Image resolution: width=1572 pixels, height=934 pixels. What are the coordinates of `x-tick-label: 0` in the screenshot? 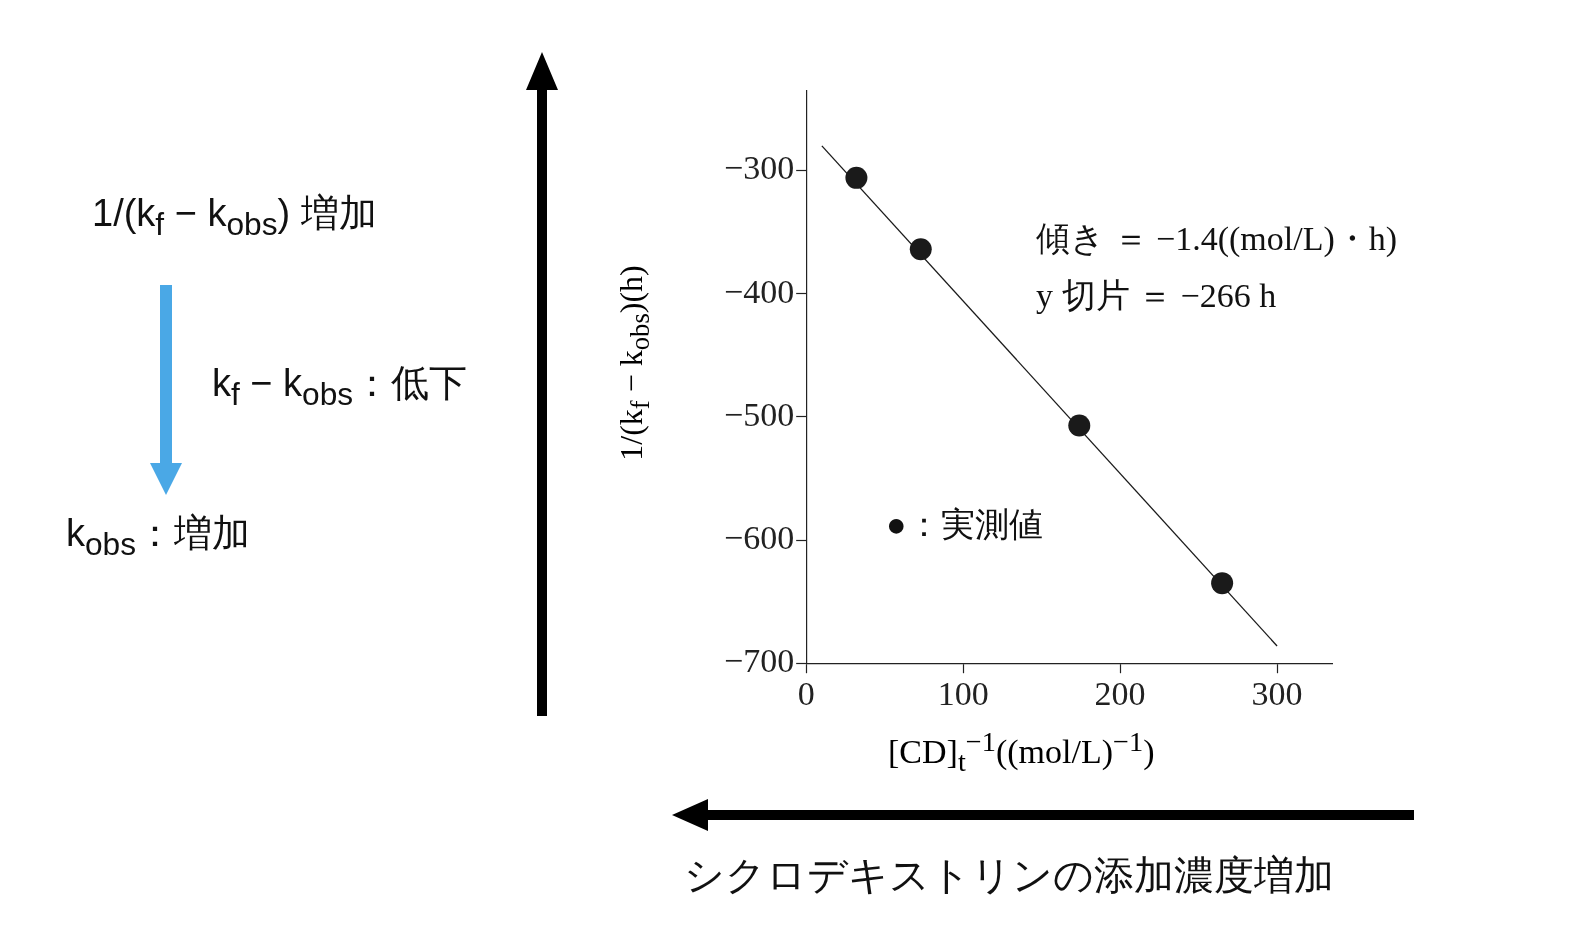 It's located at (806, 693).